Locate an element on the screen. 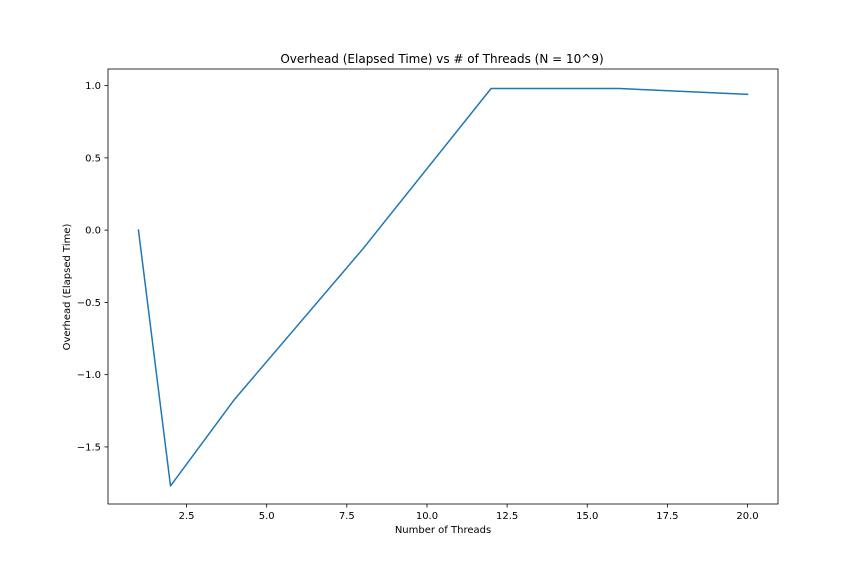 This screenshot has height=581, width=864. x-tick-label: 2.5 is located at coordinates (187, 516).